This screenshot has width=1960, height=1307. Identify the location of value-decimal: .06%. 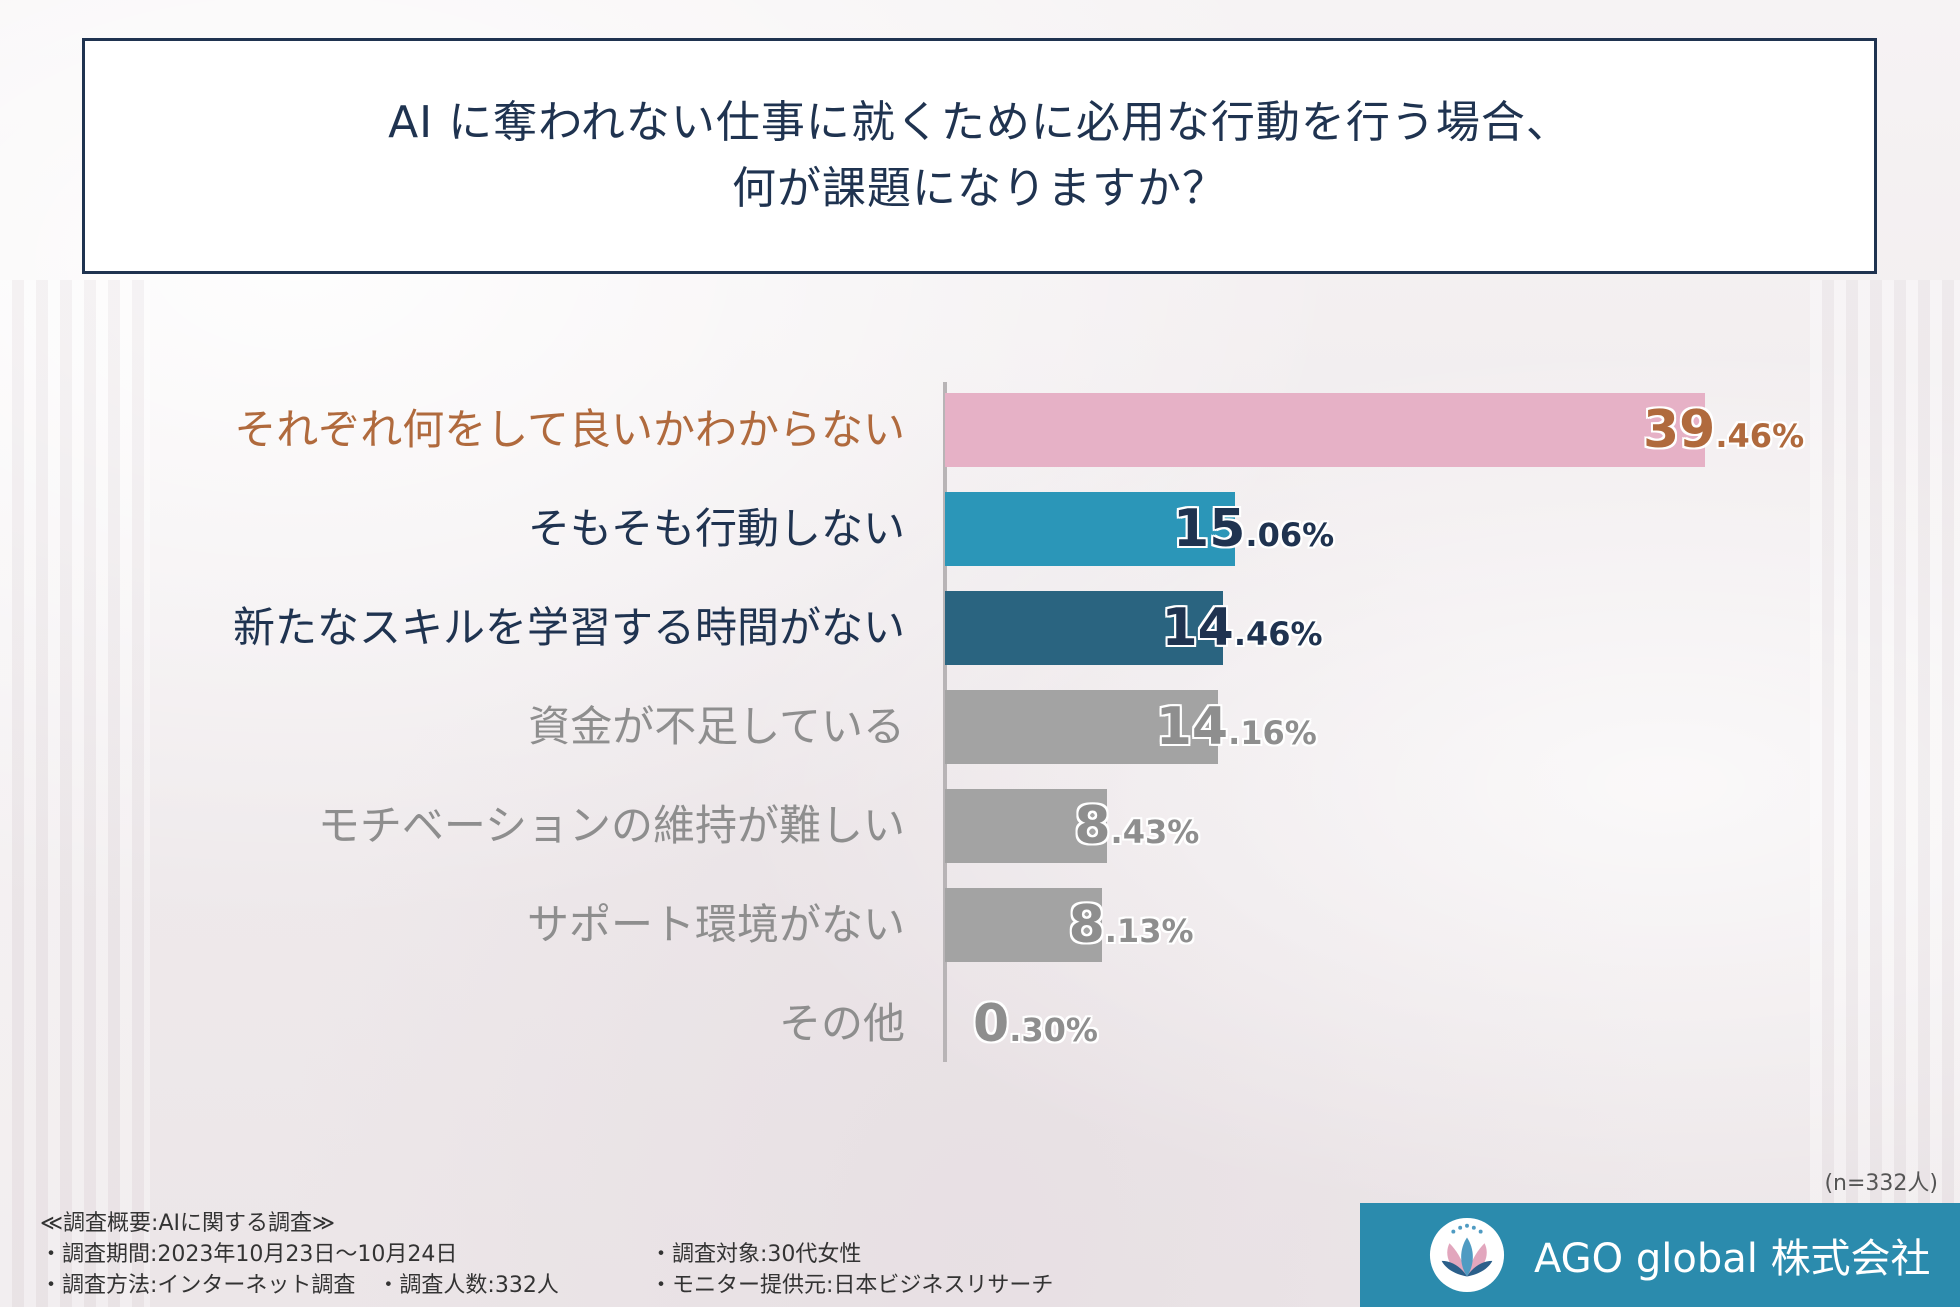
(1290, 535).